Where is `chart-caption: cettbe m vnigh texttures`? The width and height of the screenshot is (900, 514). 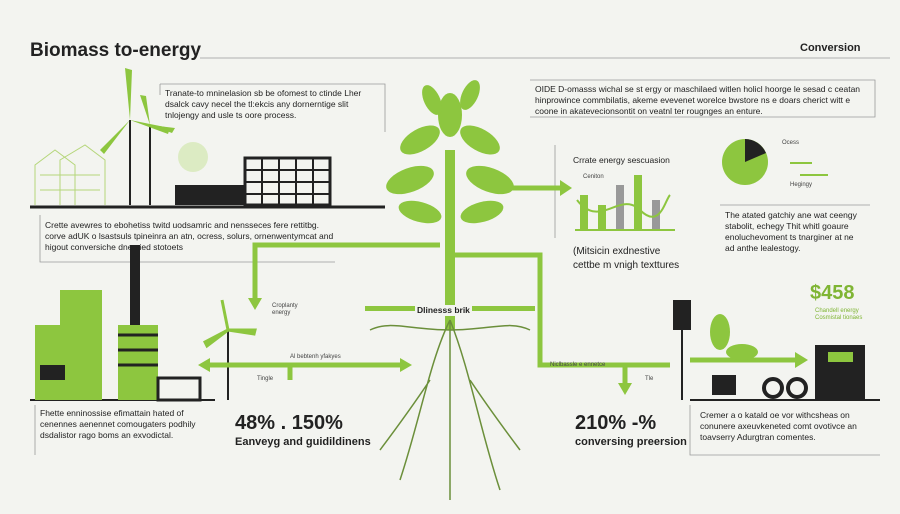
chart-caption: cettbe m vnigh texttures is located at coordinates (626, 265).